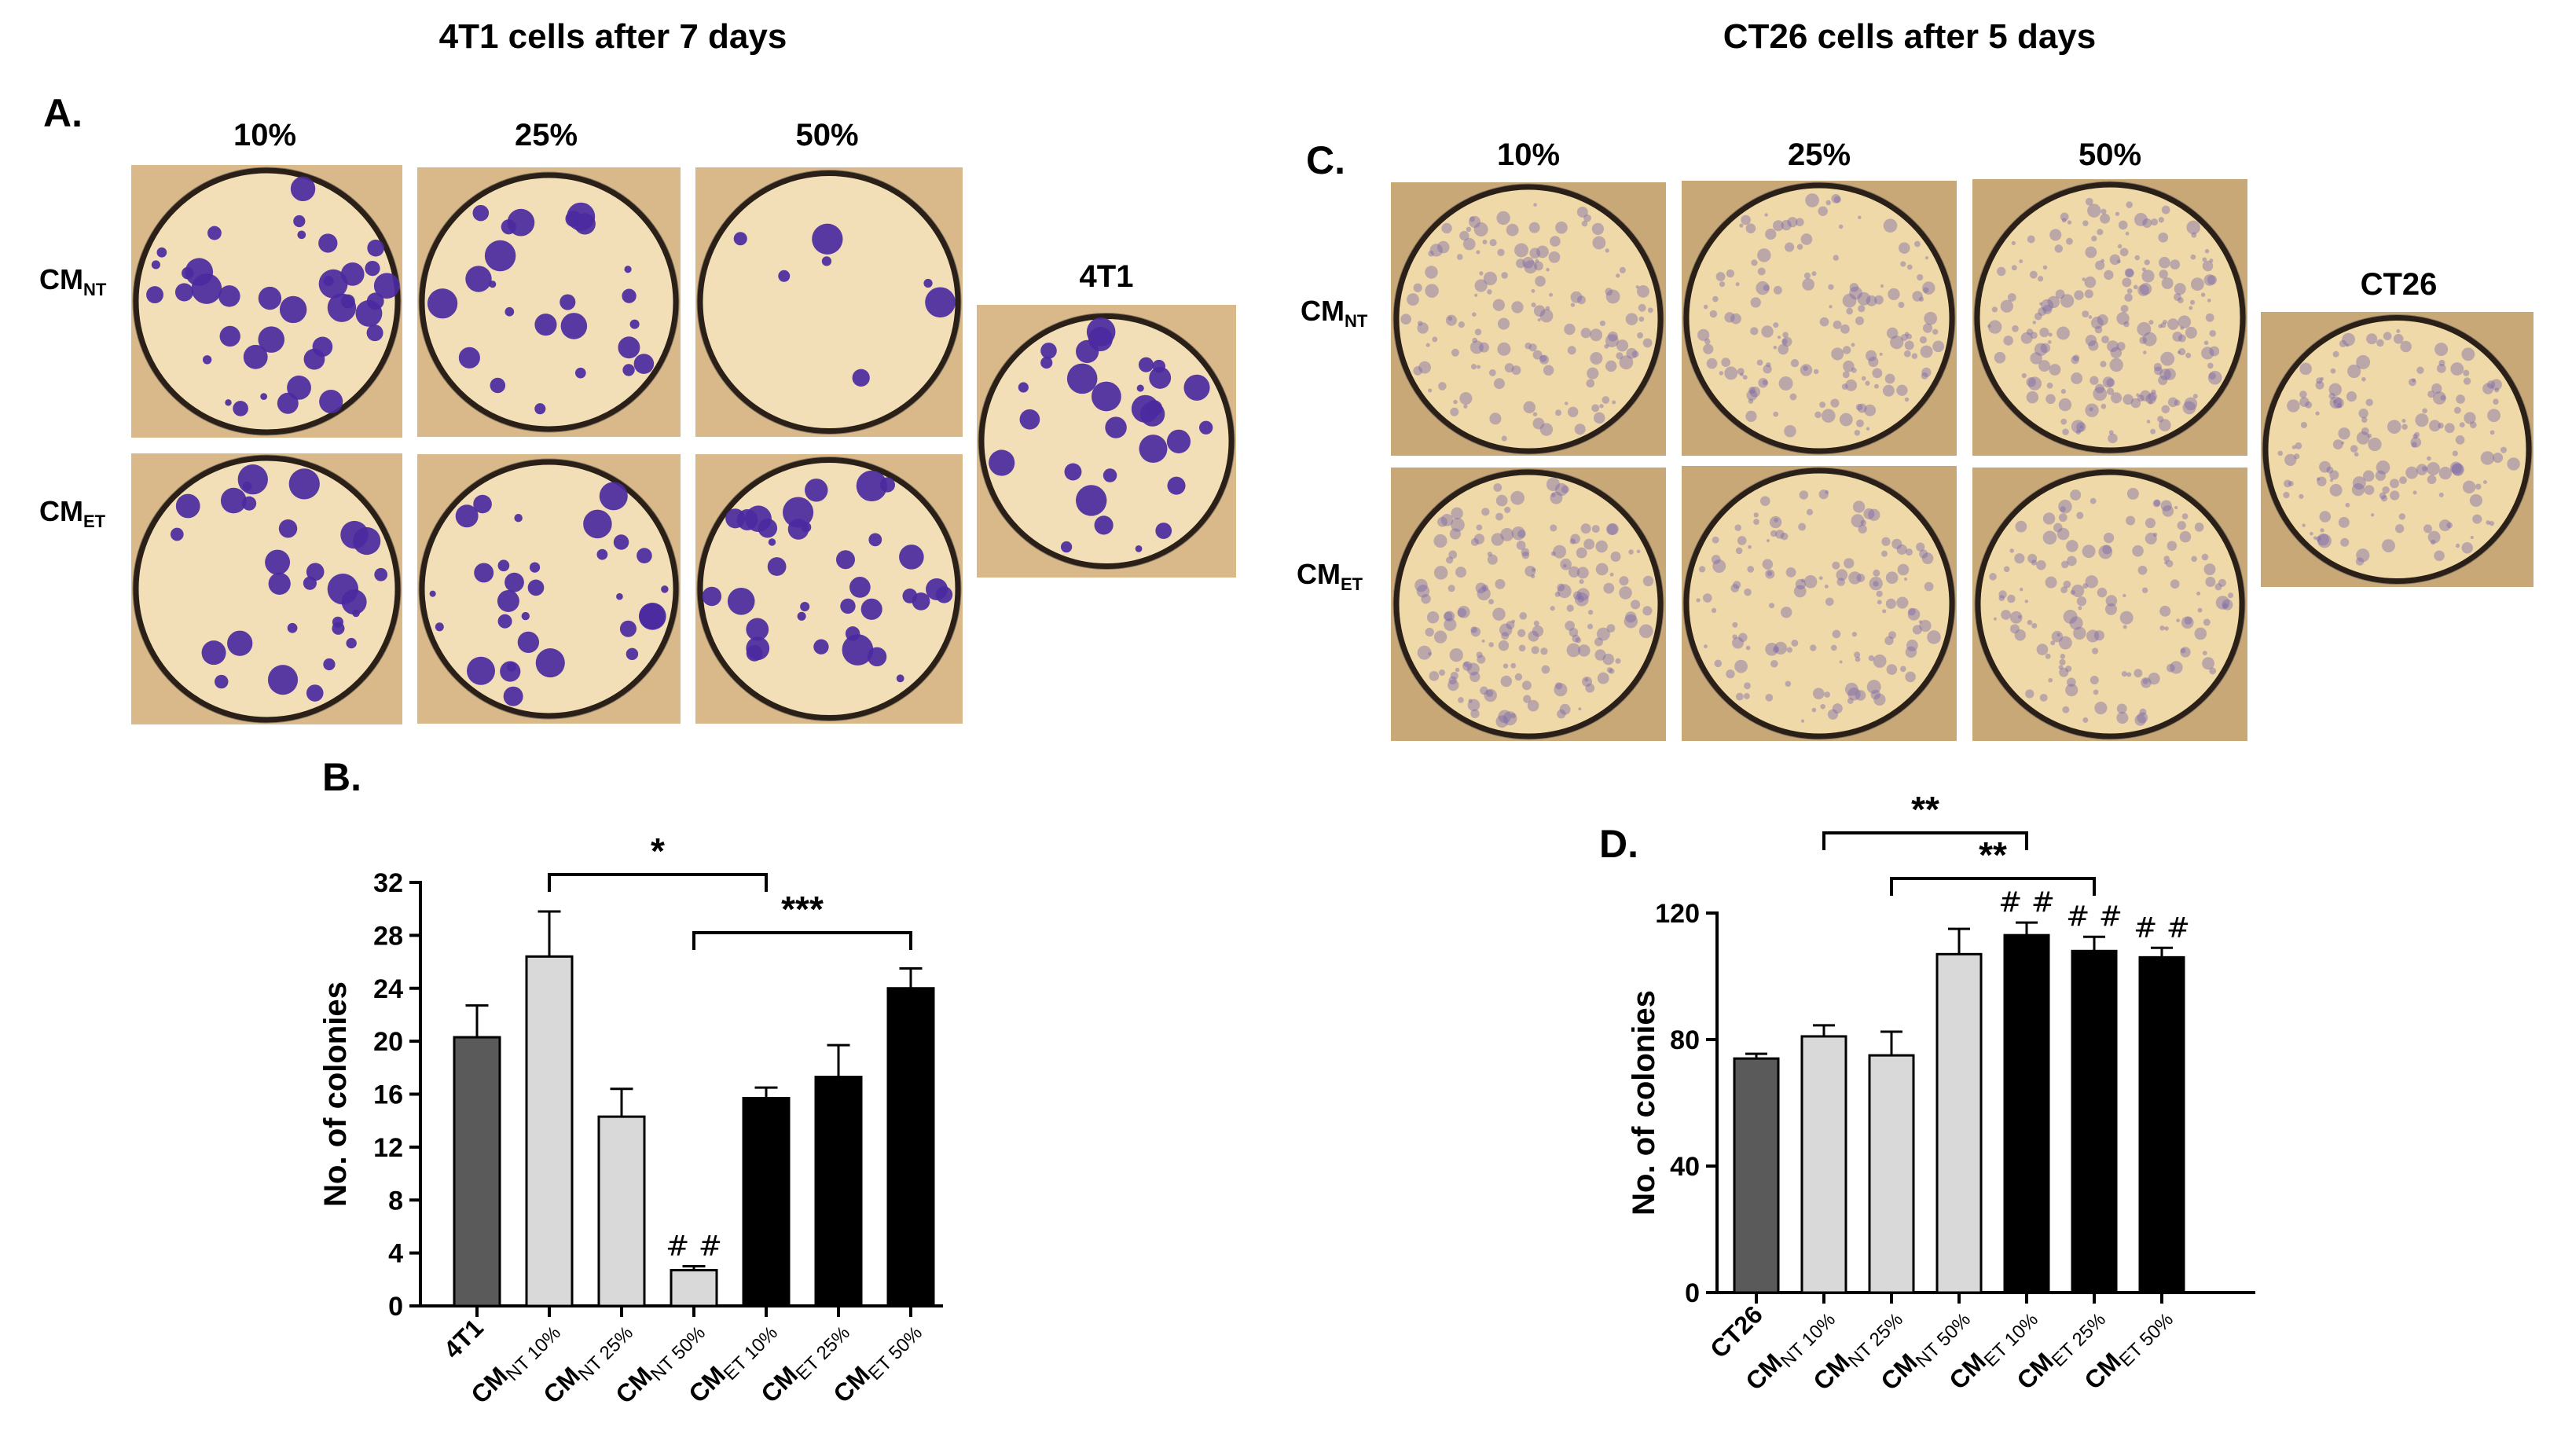 Image resolution: width=2550 pixels, height=1456 pixels. Describe the element at coordinates (335, 1094) in the screenshot. I see `chart-b-y-axis-label: No. of colonies` at that location.